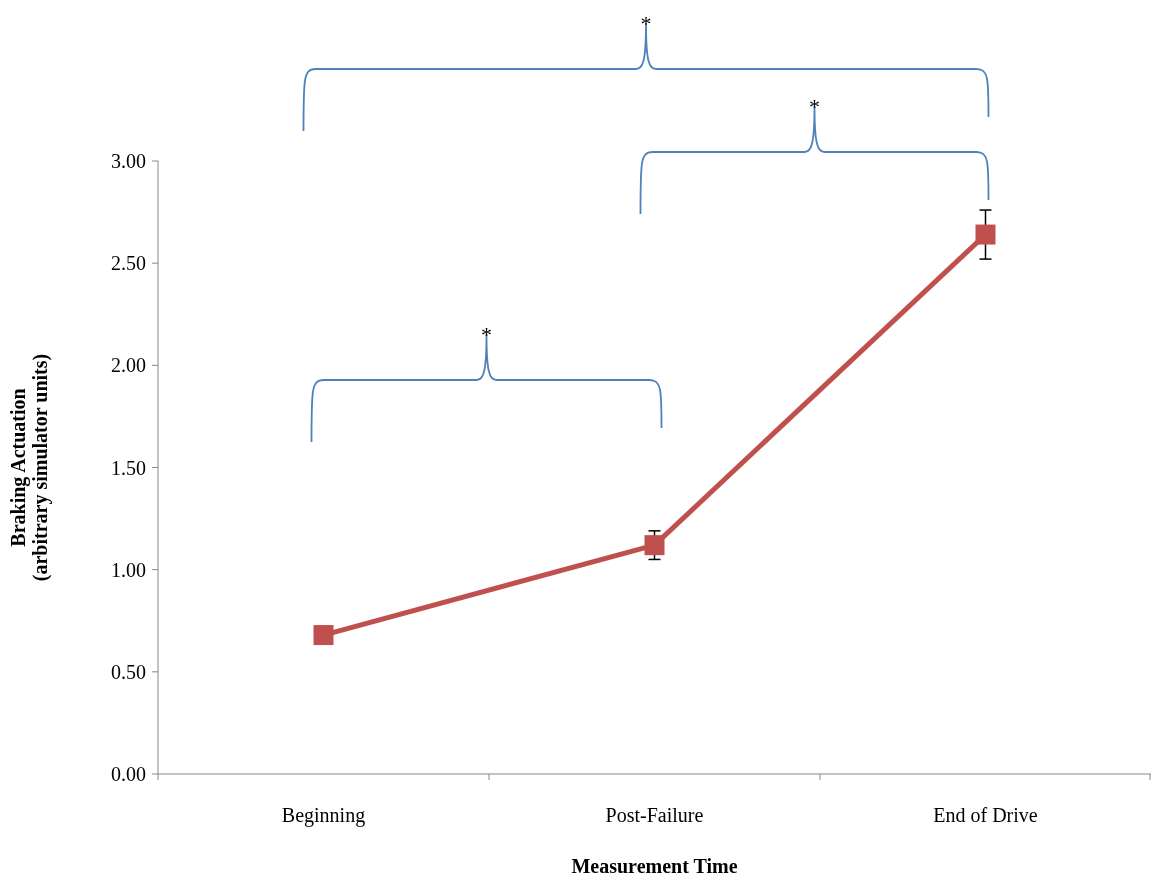  Describe the element at coordinates (323, 815) in the screenshot. I see `x-tick-label: Beginning` at that location.